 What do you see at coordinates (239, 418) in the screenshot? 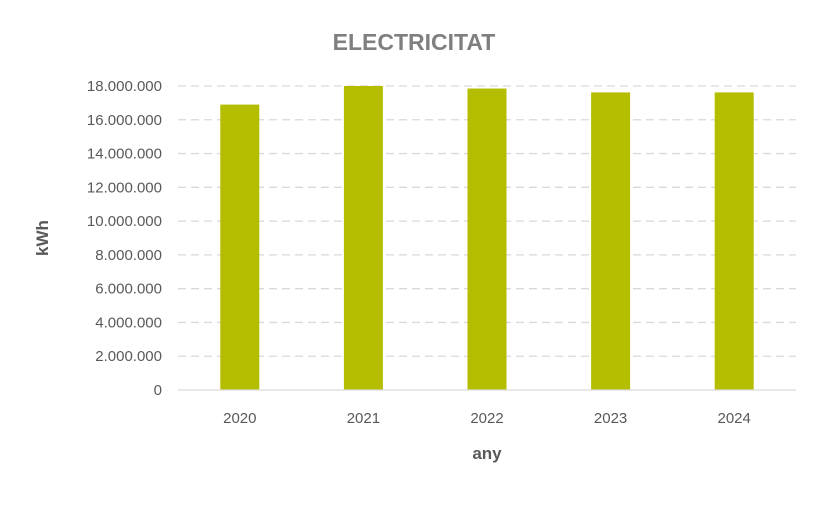
I see `x-tick-label: 2020` at bounding box center [239, 418].